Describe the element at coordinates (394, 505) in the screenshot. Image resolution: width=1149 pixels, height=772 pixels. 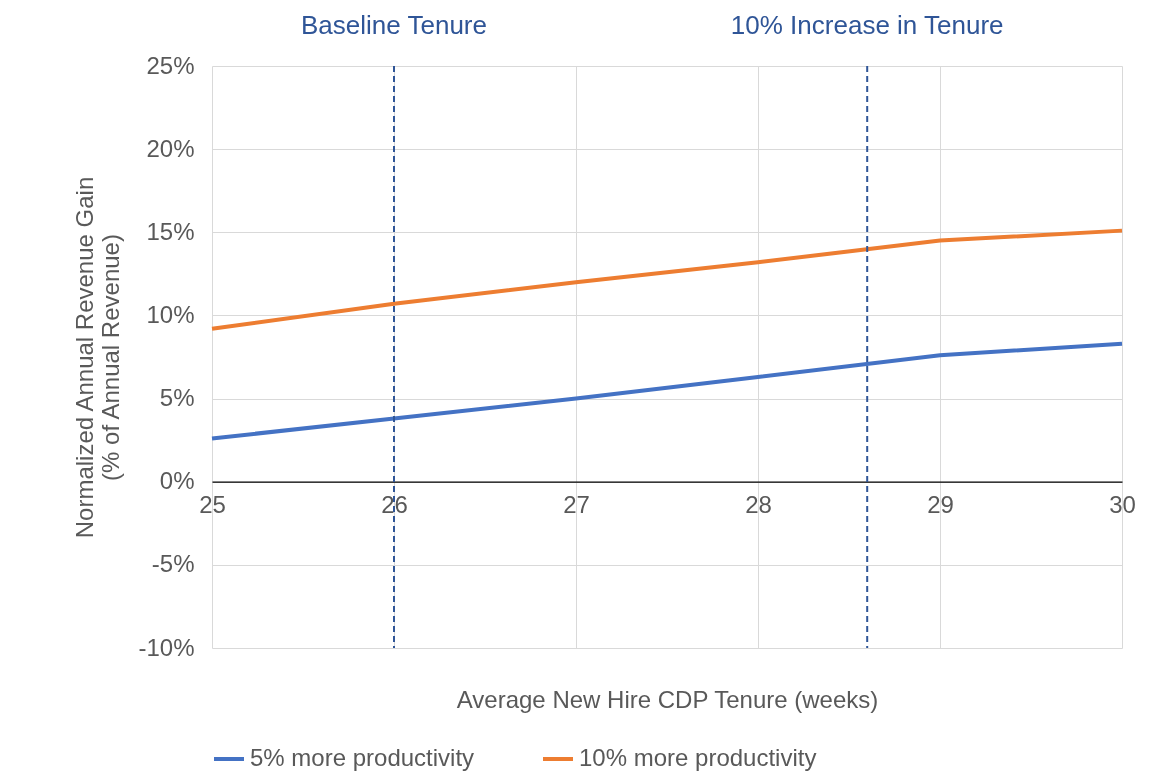
I see `x-tick-label: 26` at that location.